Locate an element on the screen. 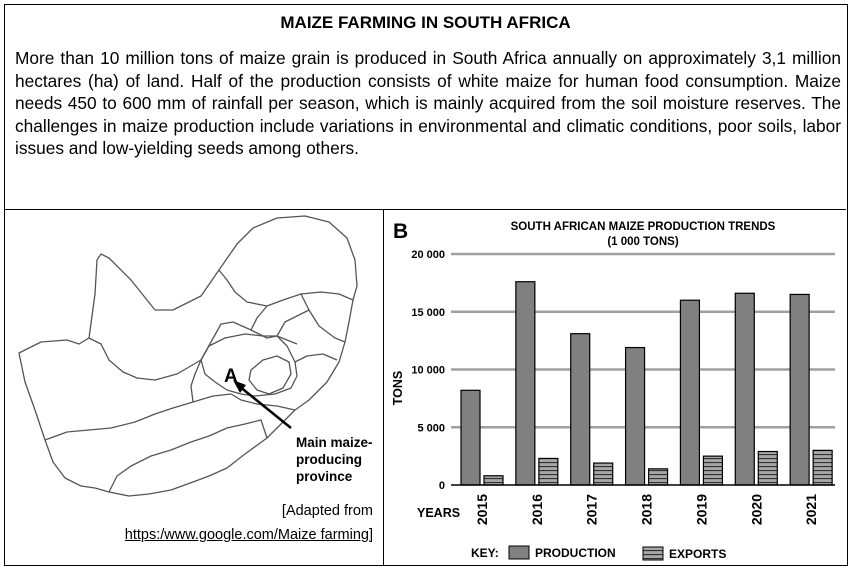 Image resolution: width=852 pixels, height=571 pixels. bar-exports-2017 is located at coordinates (603, 474).